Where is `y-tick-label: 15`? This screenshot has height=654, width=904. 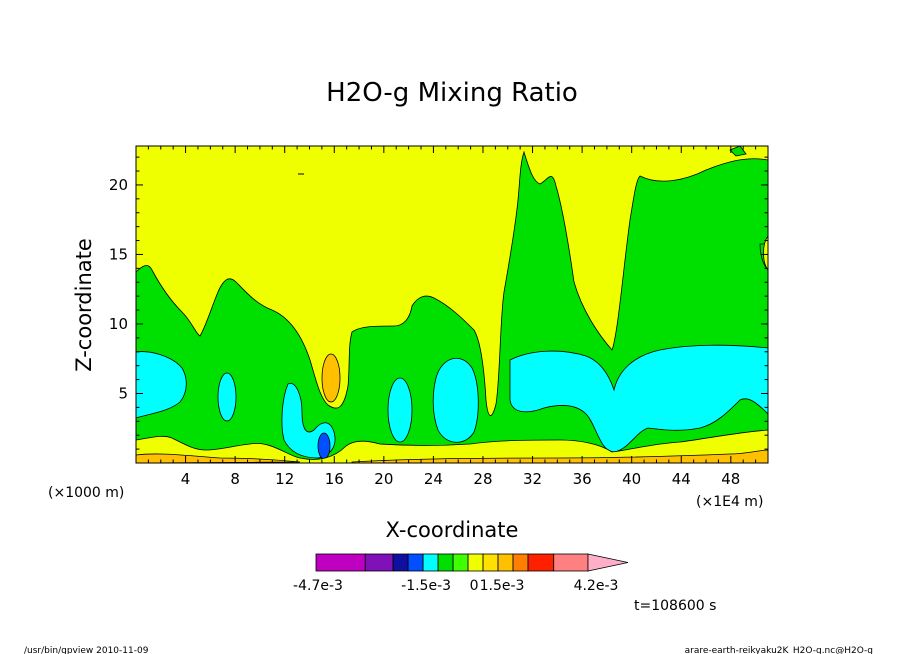 y-tick-label: 15 is located at coordinates (118, 254).